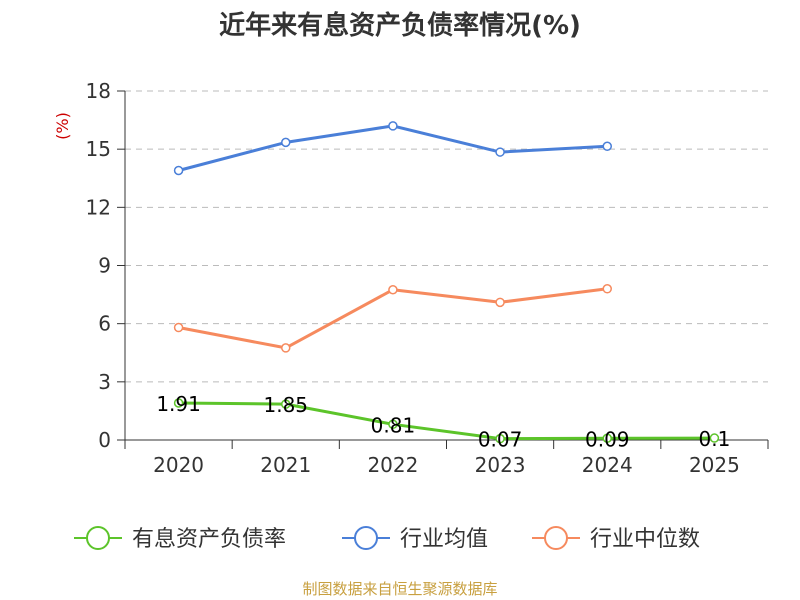 The width and height of the screenshot is (800, 600). Describe the element at coordinates (500, 465) in the screenshot. I see `x-tick-label: 2023` at that location.